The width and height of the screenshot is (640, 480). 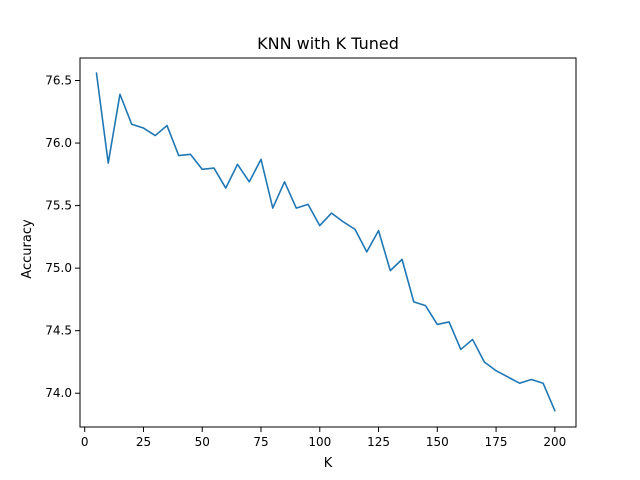 I want to click on x-tick-label: 75, so click(x=260, y=442).